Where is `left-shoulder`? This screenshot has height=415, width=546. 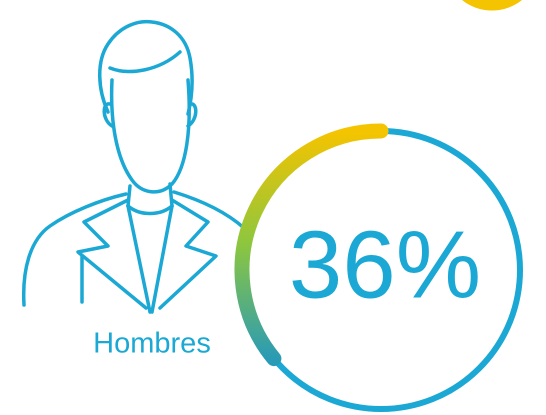 left-shoulder is located at coordinates (74, 249).